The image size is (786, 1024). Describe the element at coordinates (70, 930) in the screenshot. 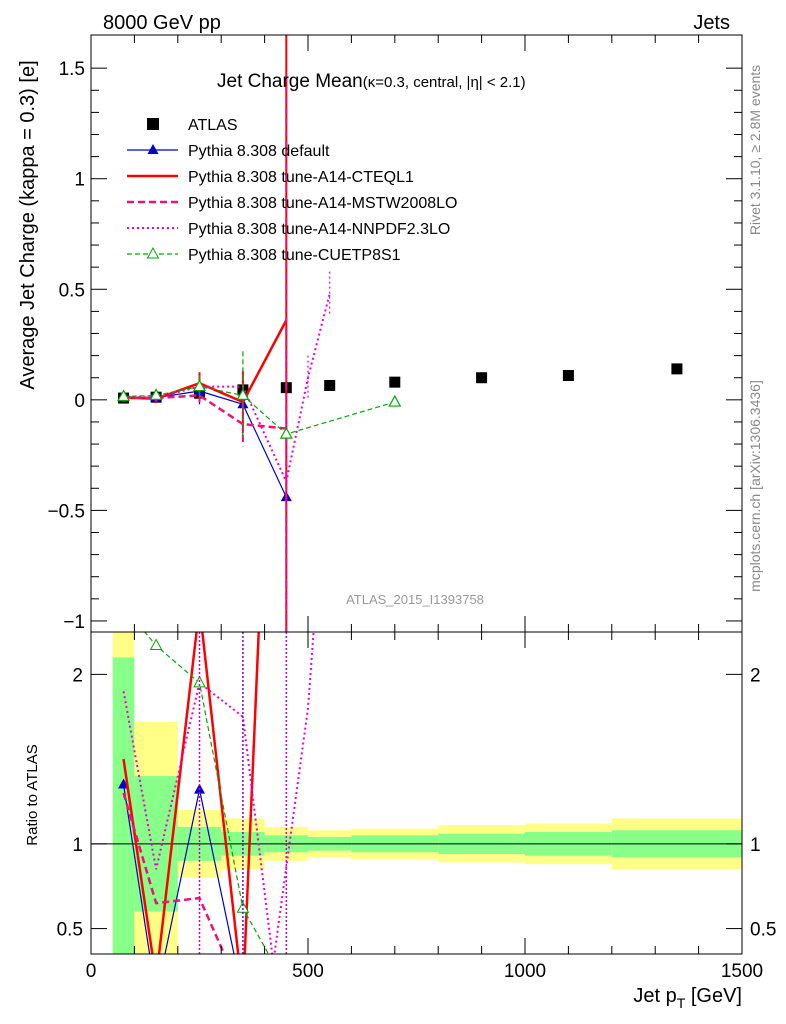

I see `ratio-y-tick-label: 0.5` at that location.